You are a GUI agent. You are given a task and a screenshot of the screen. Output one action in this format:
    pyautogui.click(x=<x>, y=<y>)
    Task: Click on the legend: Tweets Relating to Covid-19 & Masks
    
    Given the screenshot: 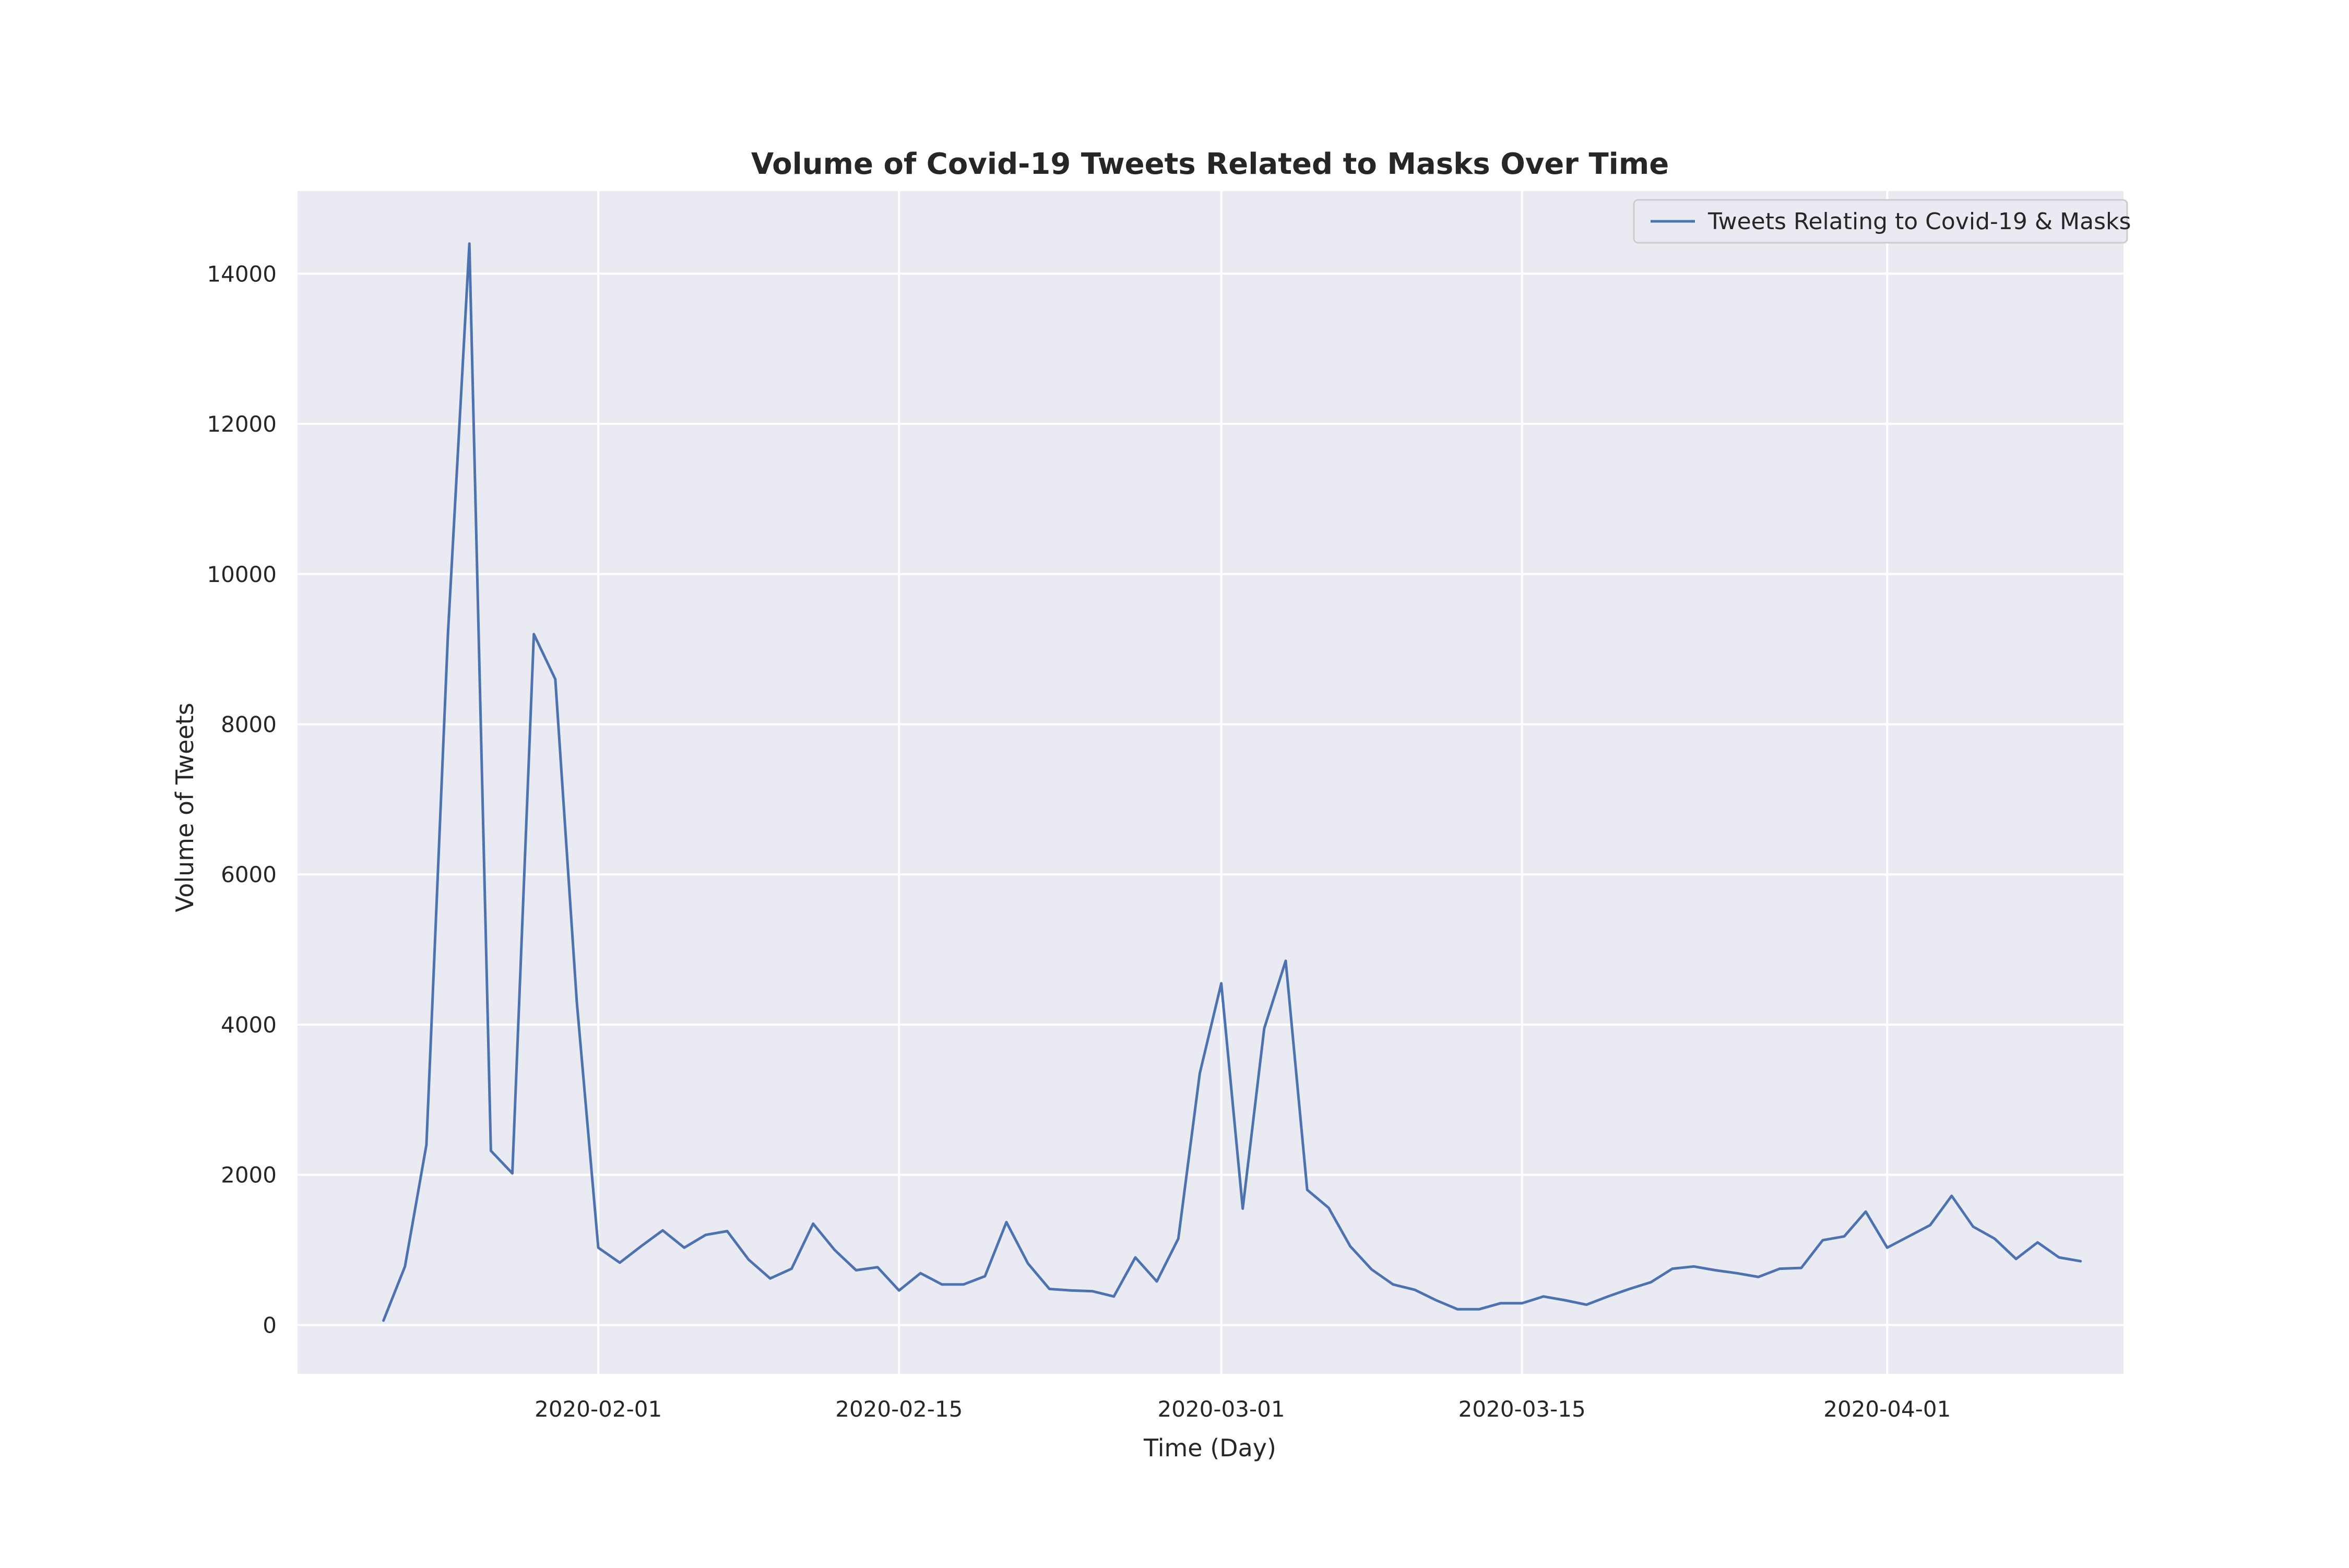 What is the action you would take?
    pyautogui.click(x=1882, y=221)
    